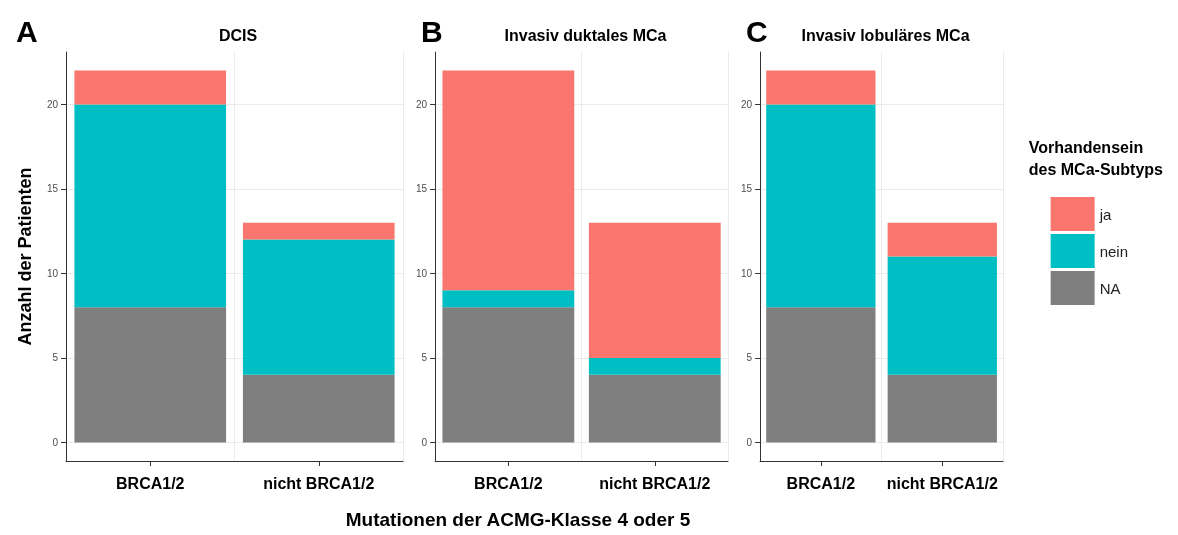 The height and width of the screenshot is (535, 1178). What do you see at coordinates (27, 31) in the screenshot?
I see `text: A` at bounding box center [27, 31].